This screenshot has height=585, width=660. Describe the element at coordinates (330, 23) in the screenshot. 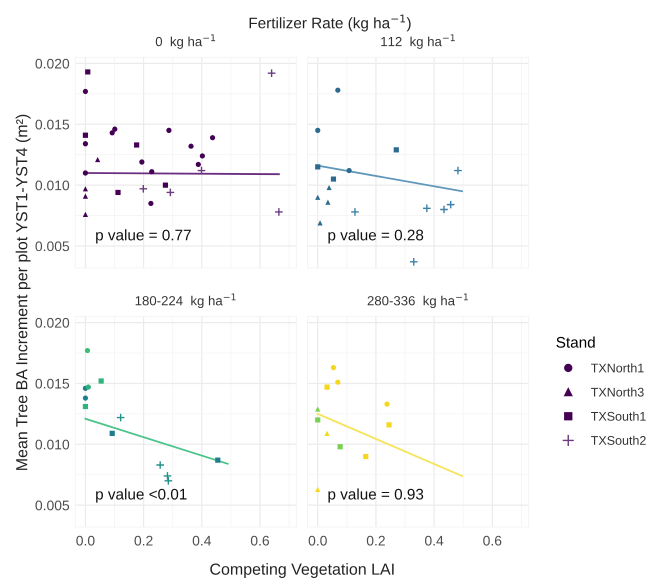

I see `text: Fertilizer Rate (kg ha$^{−1}$)` at that location.